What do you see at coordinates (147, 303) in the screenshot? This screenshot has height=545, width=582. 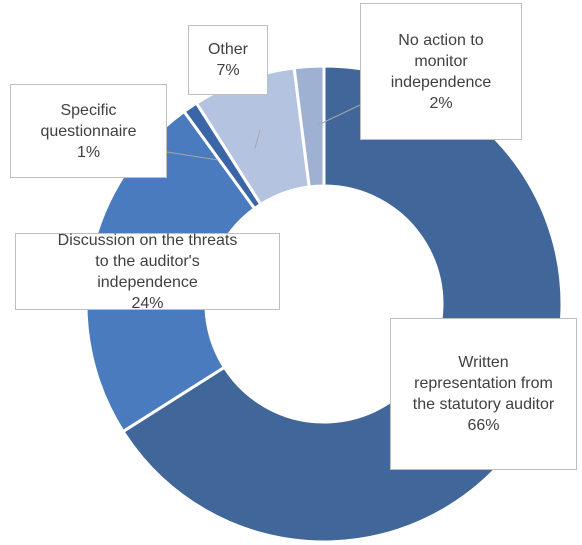 I see `label-value: 24%` at bounding box center [147, 303].